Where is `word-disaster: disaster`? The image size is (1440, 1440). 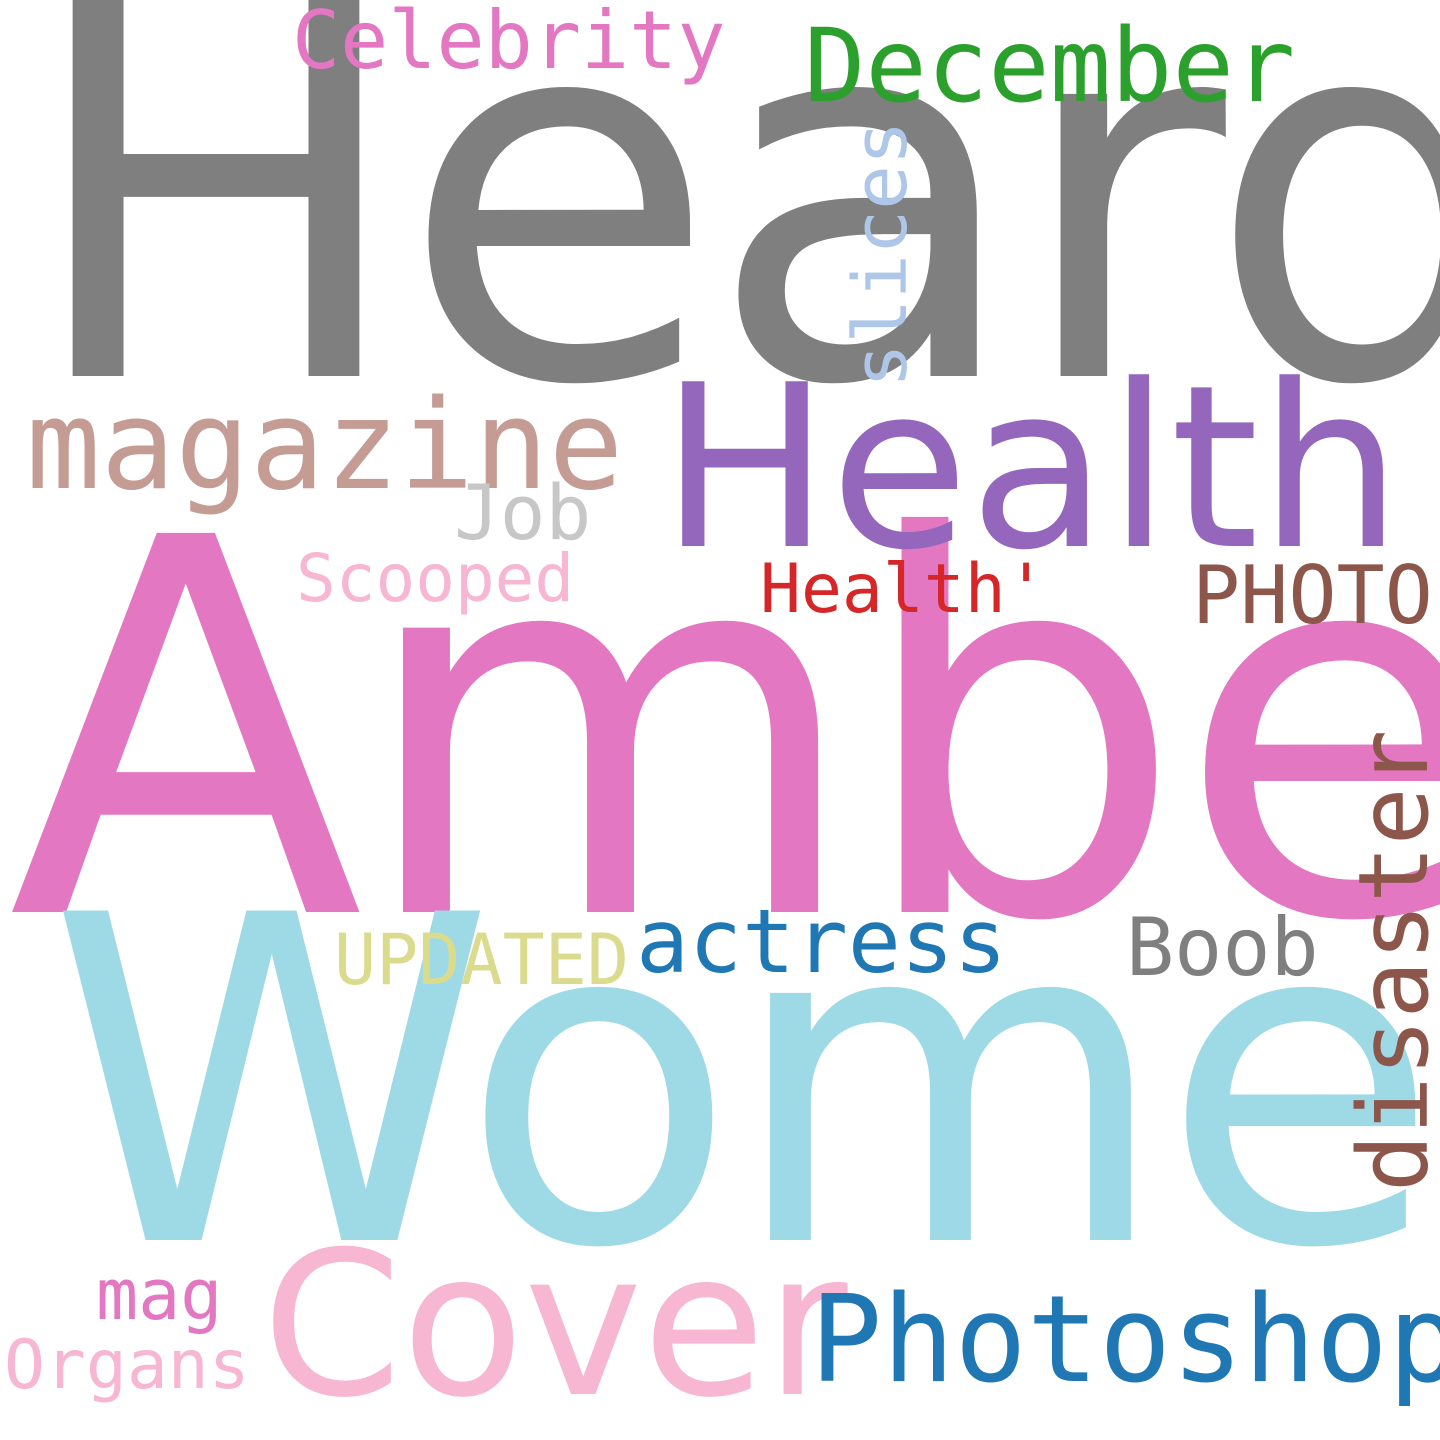
word-disaster: disaster is located at coordinates (1389, 960).